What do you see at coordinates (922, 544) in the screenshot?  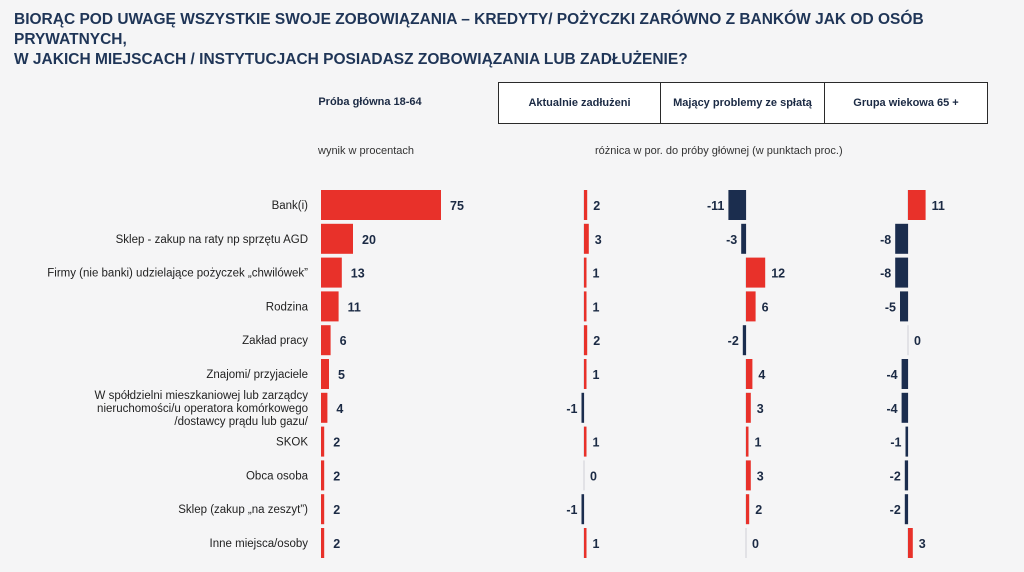 I see `diff-65plus-value-label: 3` at bounding box center [922, 544].